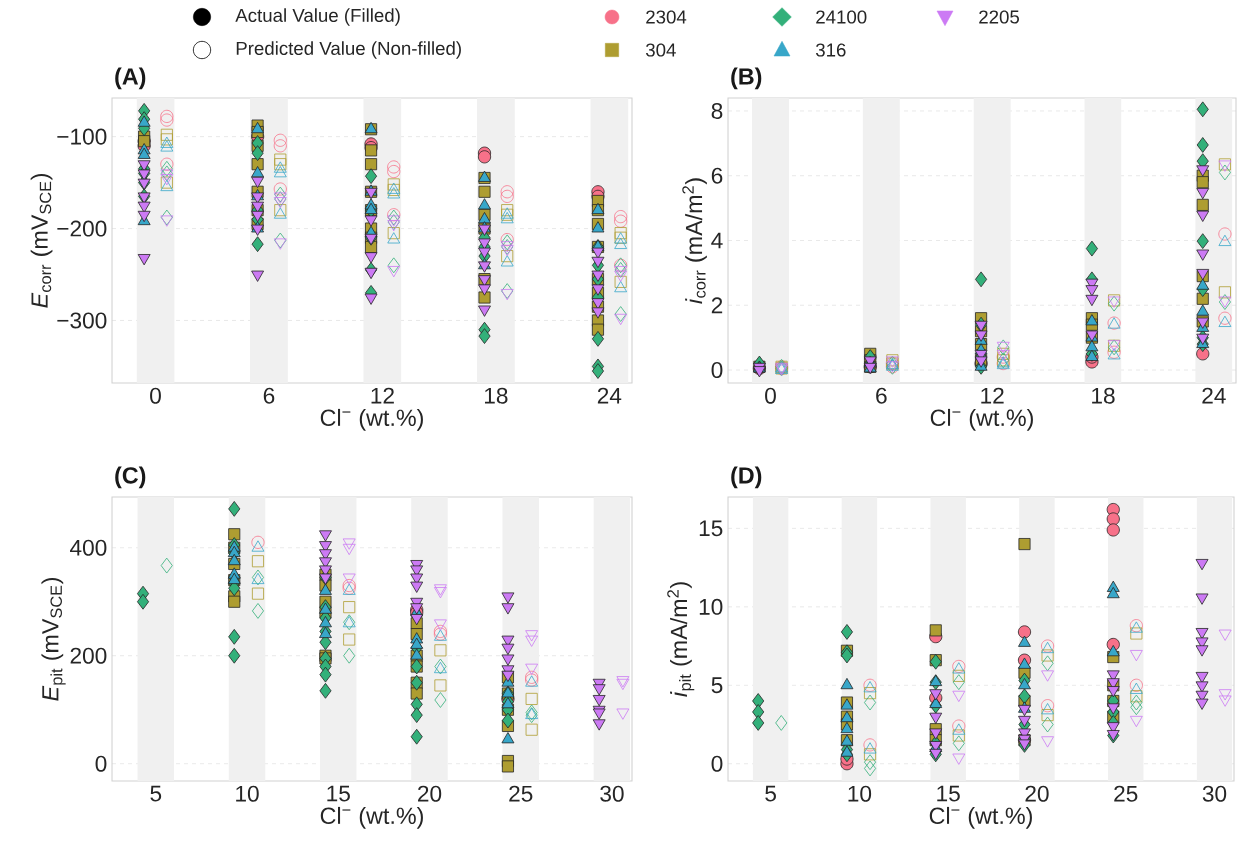 The width and height of the screenshot is (1250, 849). What do you see at coordinates (53, 639) in the screenshot?
I see `y-axis-title: E$_{pit}$ (mV$_{SCE}$)` at bounding box center [53, 639].